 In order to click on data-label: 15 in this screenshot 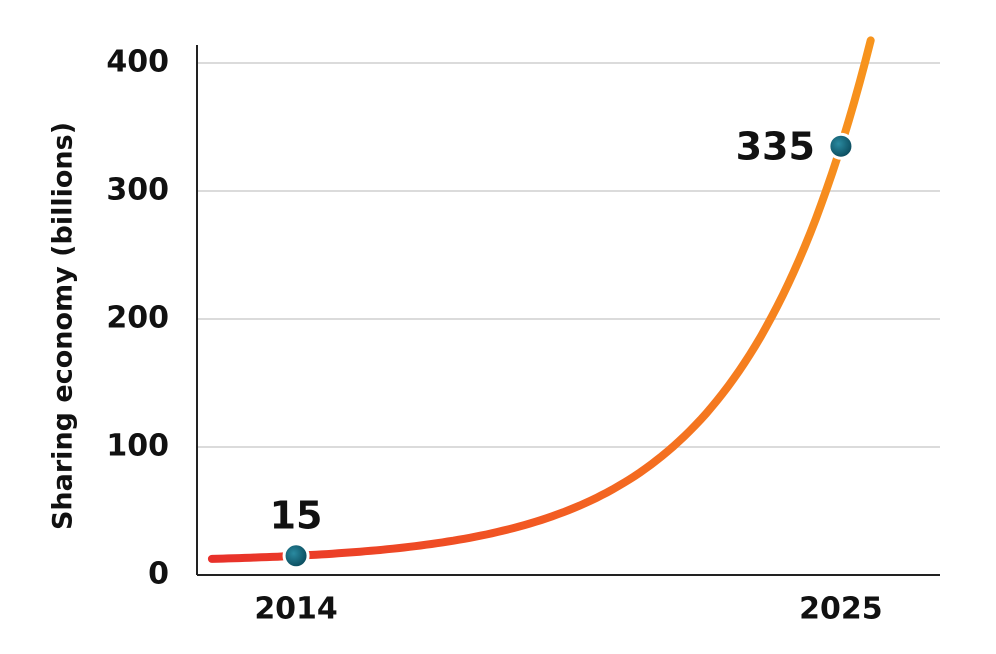, I will do `click(296, 515)`.